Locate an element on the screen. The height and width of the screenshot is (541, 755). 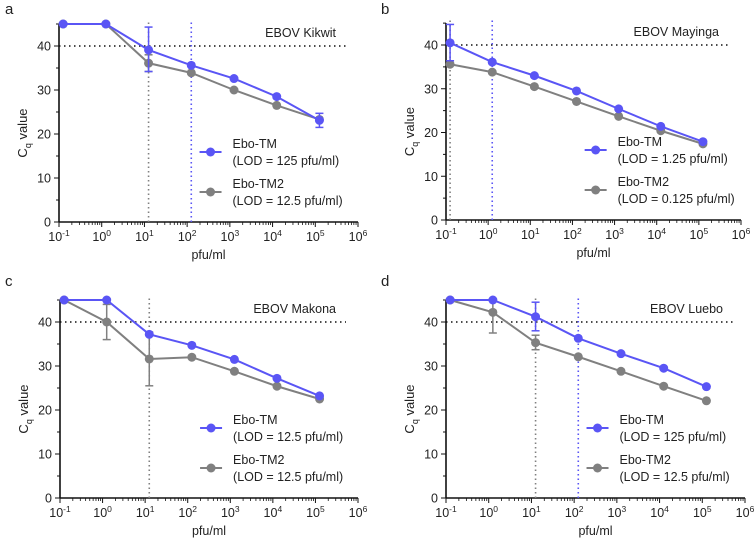
y-tick-label: 30 is located at coordinates (44, 91).